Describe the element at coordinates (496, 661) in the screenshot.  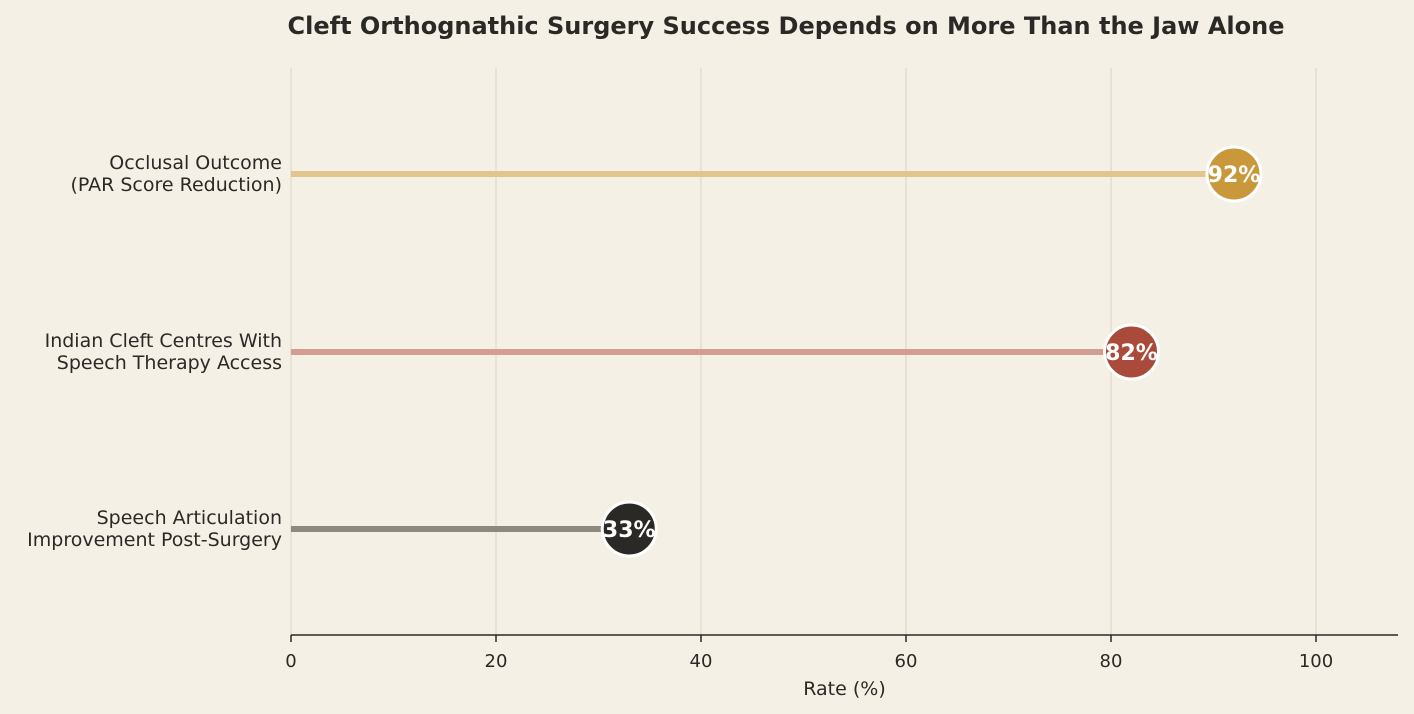
I see `x-tick-label-20: 20` at that location.